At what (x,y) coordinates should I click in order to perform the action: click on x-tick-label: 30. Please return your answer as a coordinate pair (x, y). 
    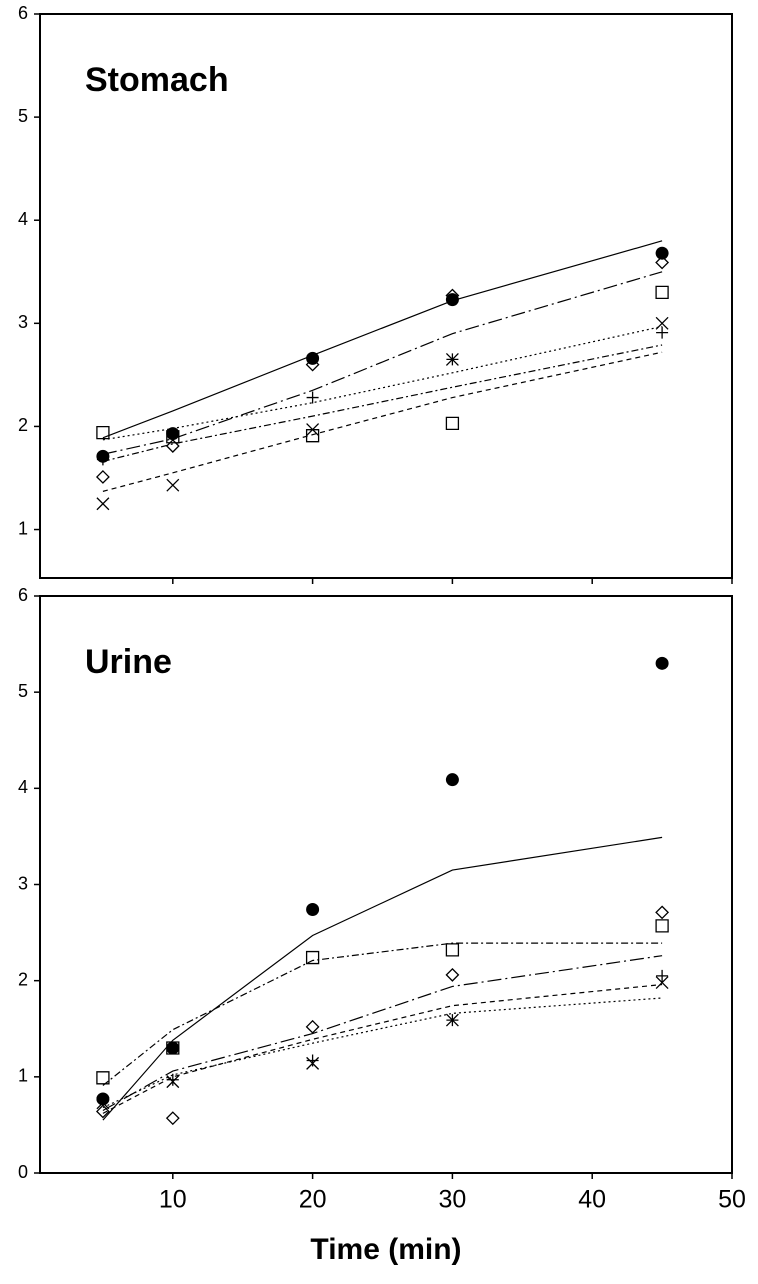
    Looking at the image, I should click on (452, 1200).